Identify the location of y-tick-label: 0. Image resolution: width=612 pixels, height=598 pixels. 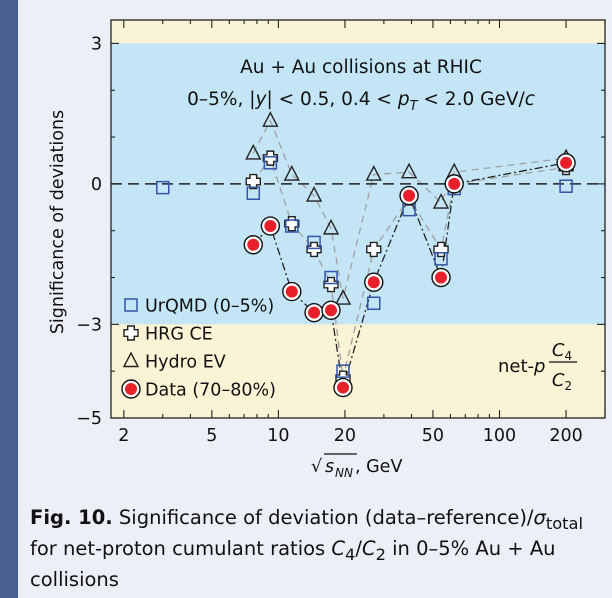
(96, 185).